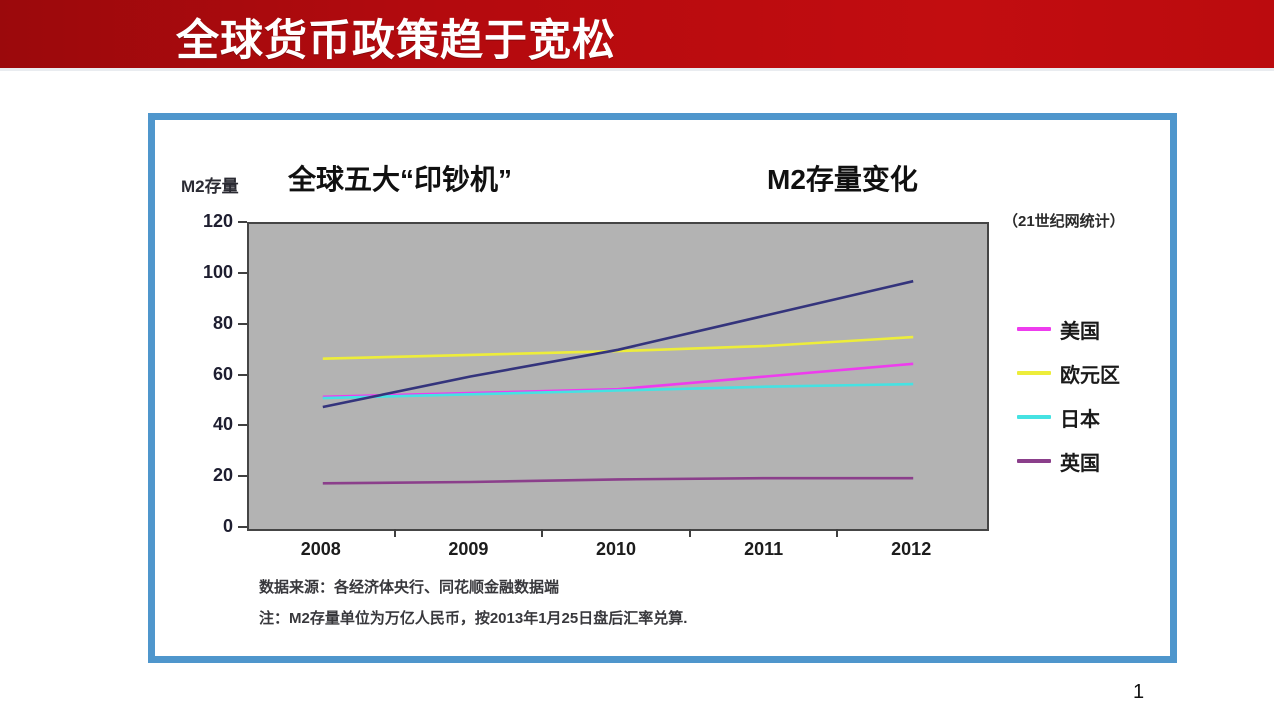 Image resolution: width=1280 pixels, height=720 pixels. I want to click on x-axis-label: 2012, so click(911, 549).